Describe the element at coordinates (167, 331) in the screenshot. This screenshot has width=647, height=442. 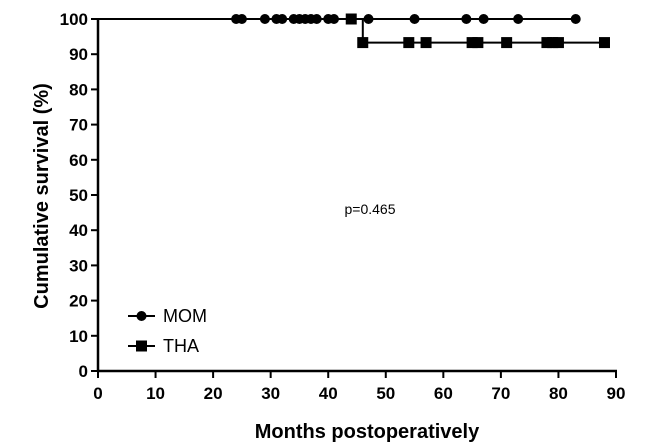
I see `legend: MOM THA` at that location.